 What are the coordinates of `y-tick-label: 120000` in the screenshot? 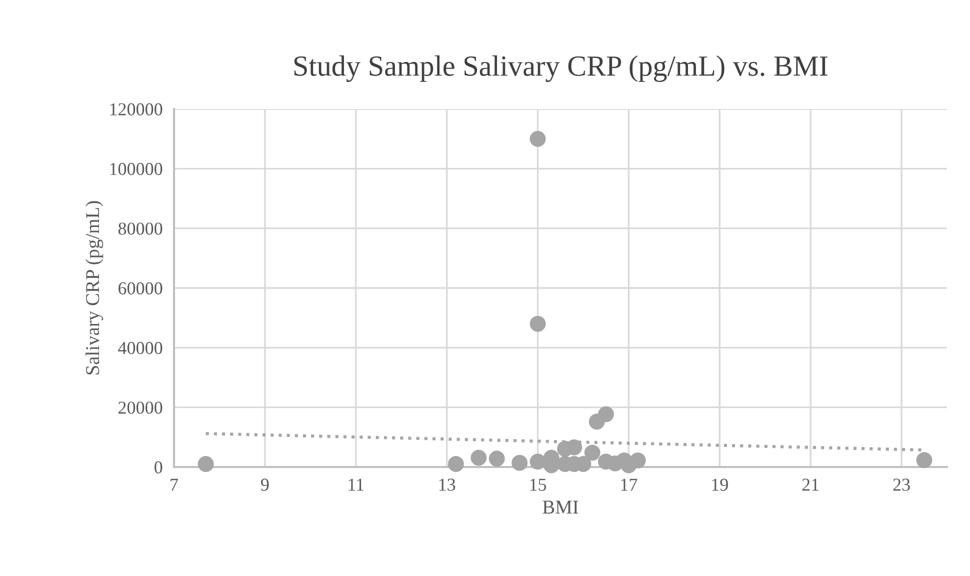 It's located at (136, 109).